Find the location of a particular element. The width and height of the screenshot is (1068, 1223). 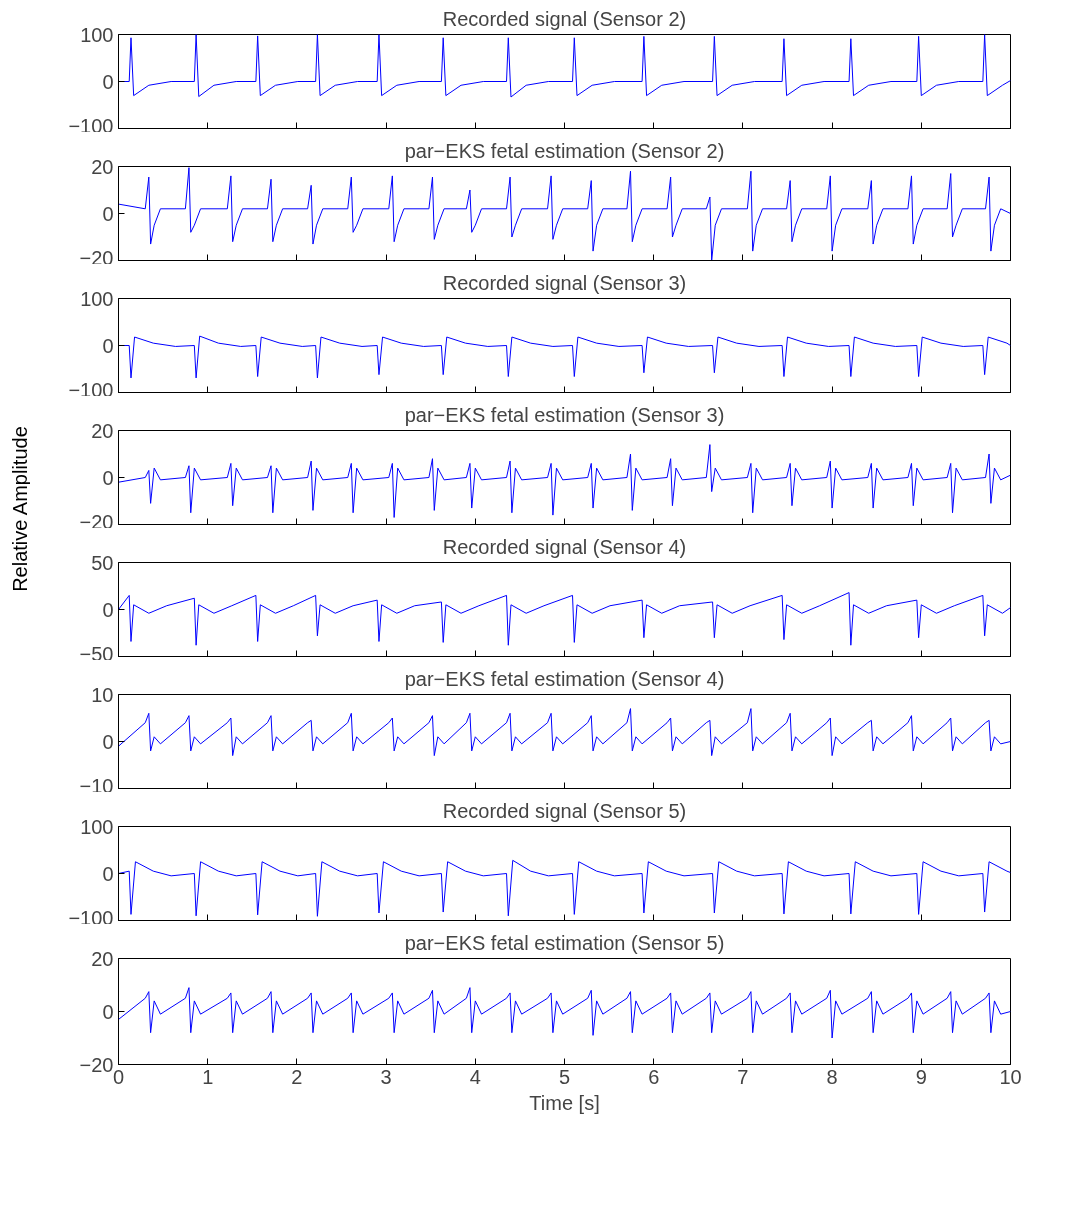

x-tick-label: 7 is located at coordinates (743, 1076).